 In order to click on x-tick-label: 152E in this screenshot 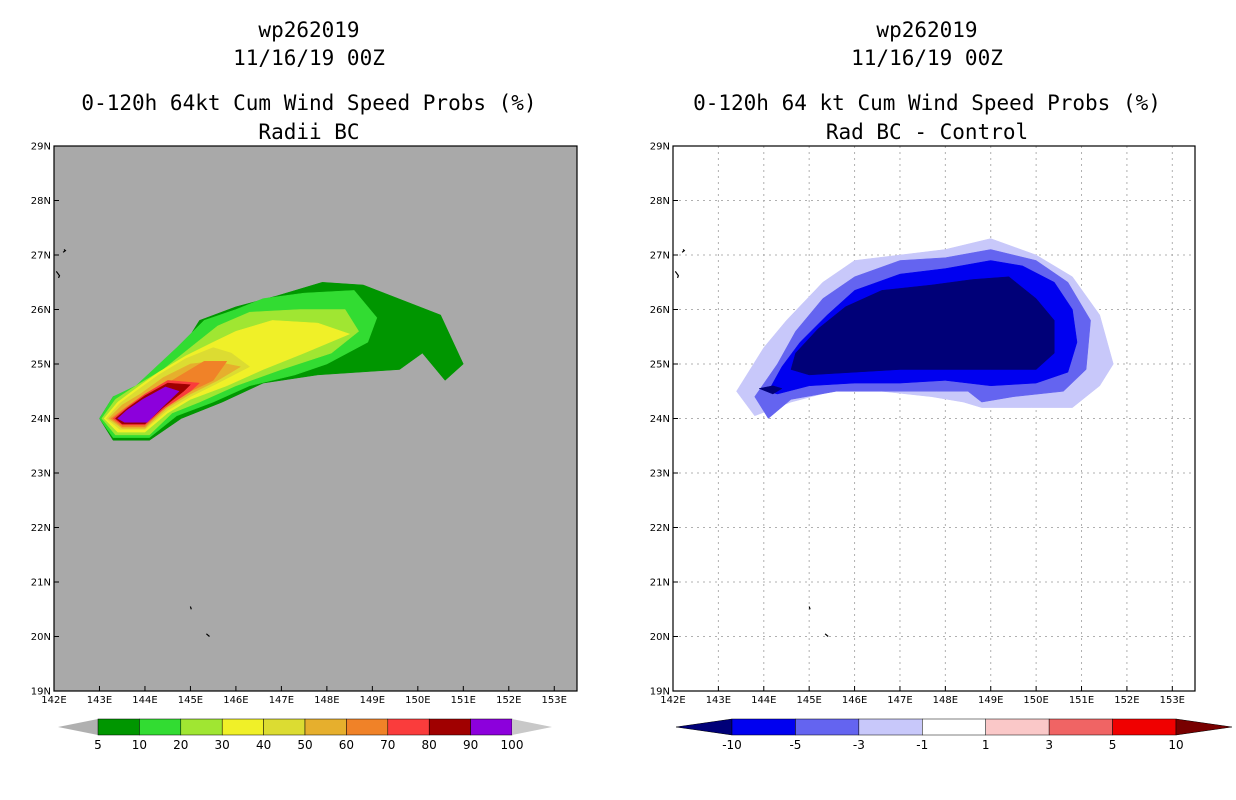, I will do `click(1126, 700)`.